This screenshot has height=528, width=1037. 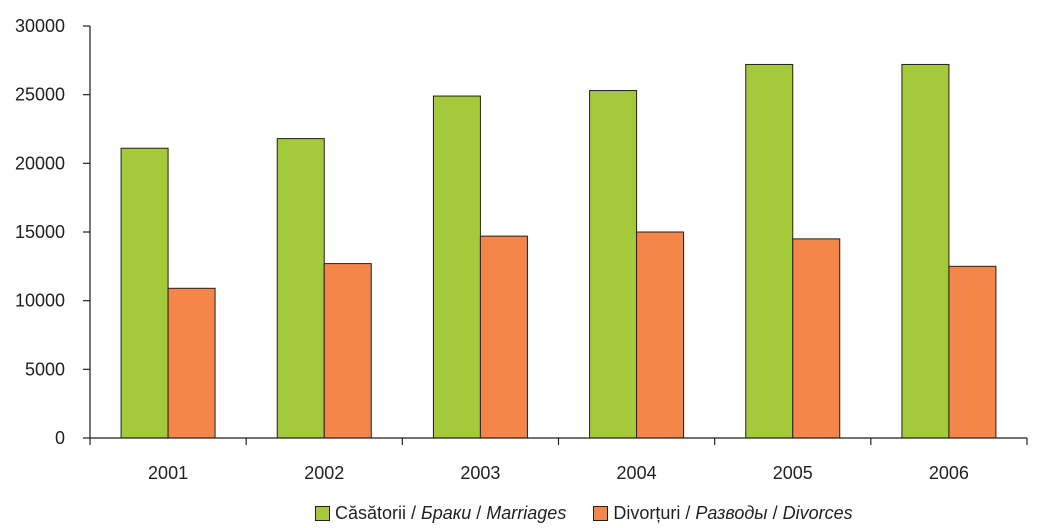 What do you see at coordinates (60, 438) in the screenshot?
I see `y-tick-label: 0` at bounding box center [60, 438].